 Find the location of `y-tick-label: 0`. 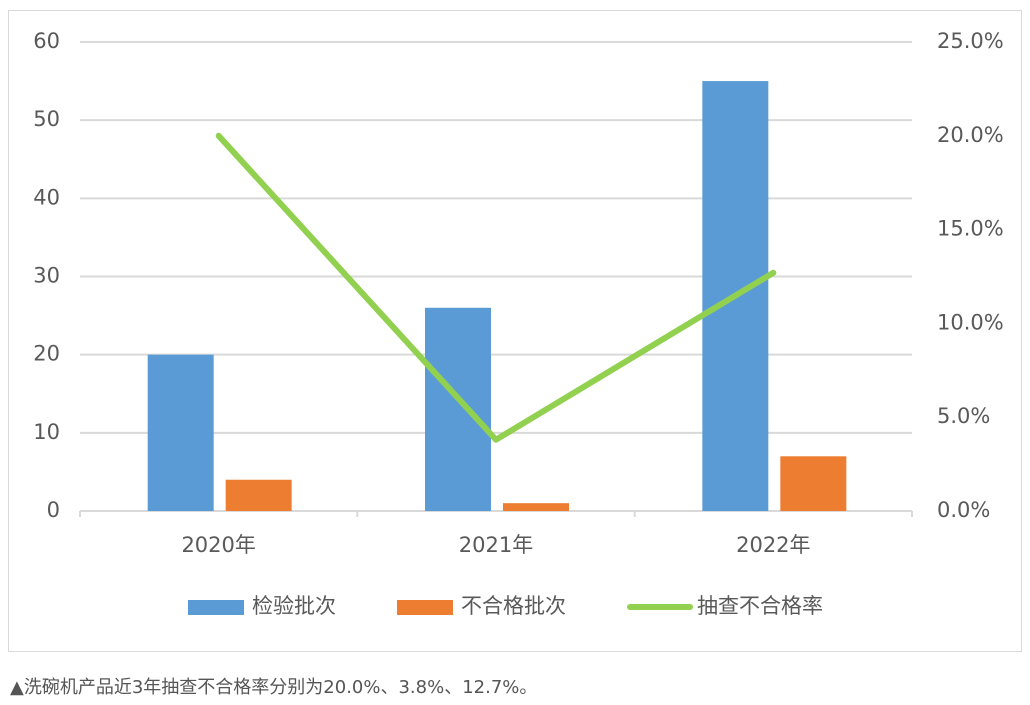

y-tick-label: 0 is located at coordinates (53, 510).